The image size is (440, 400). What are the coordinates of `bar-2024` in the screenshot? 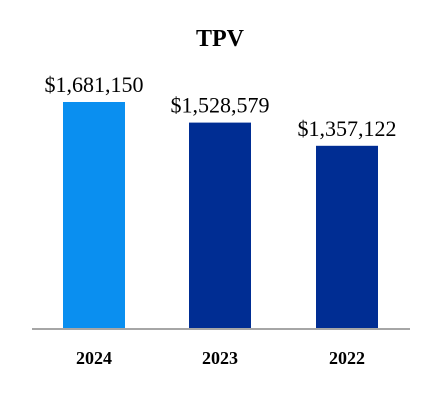 It's located at (94, 215).